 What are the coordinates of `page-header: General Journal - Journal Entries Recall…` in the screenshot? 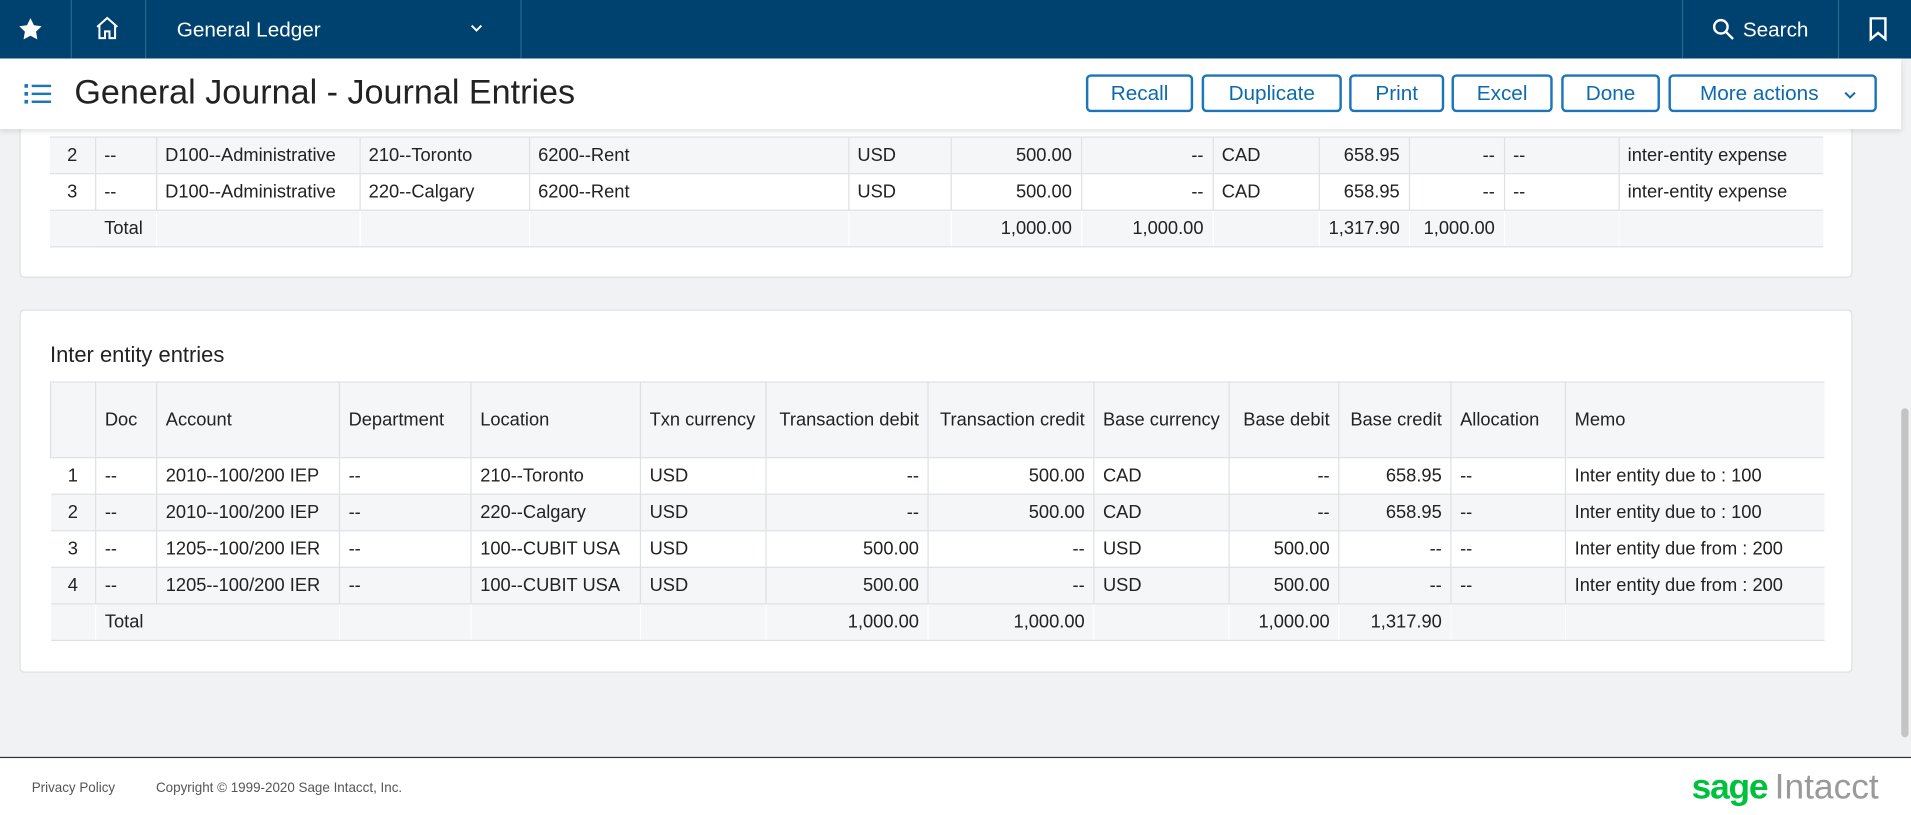 It's located at (951, 94).